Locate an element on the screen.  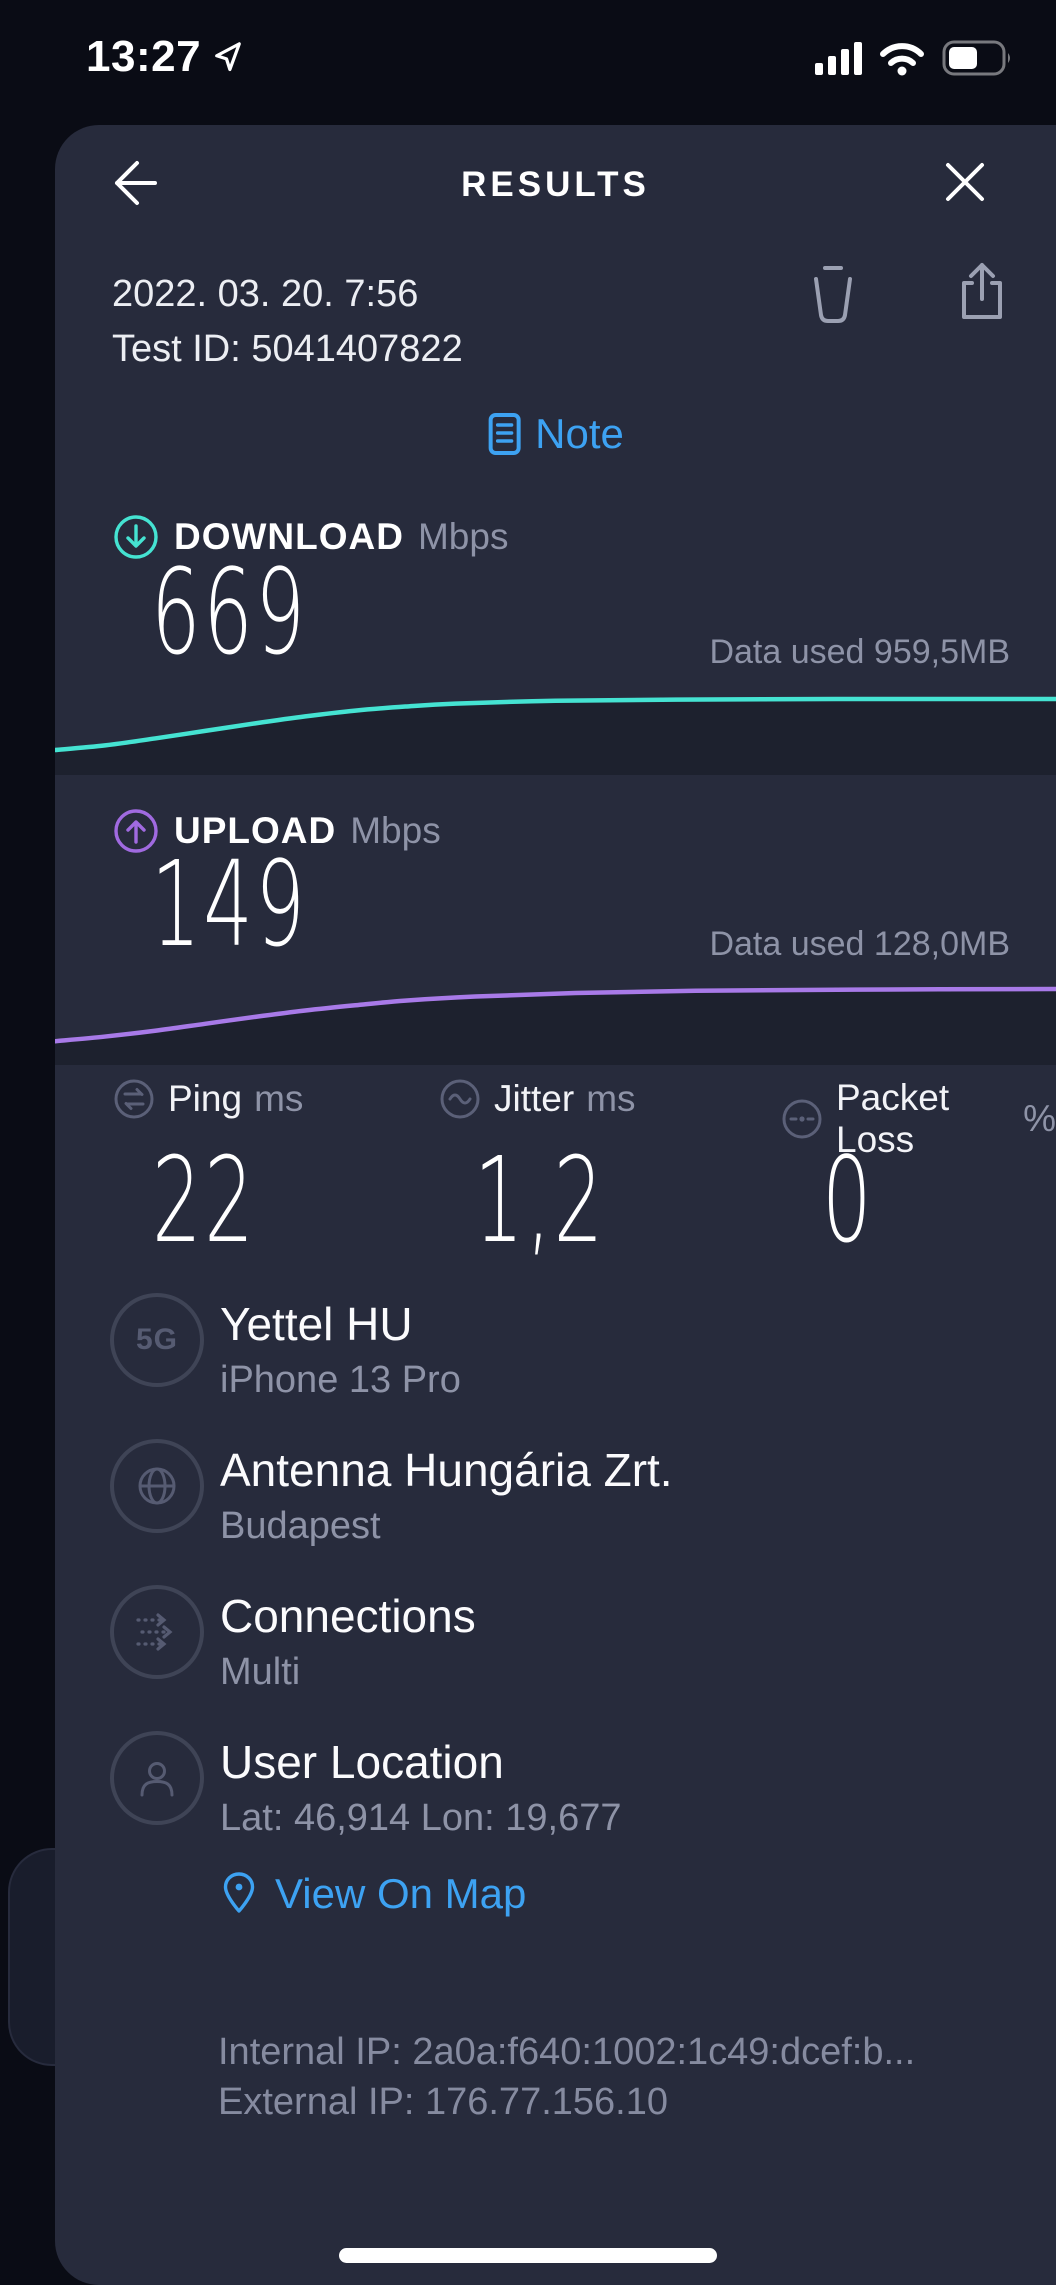
battery-icon is located at coordinates (979, 58).